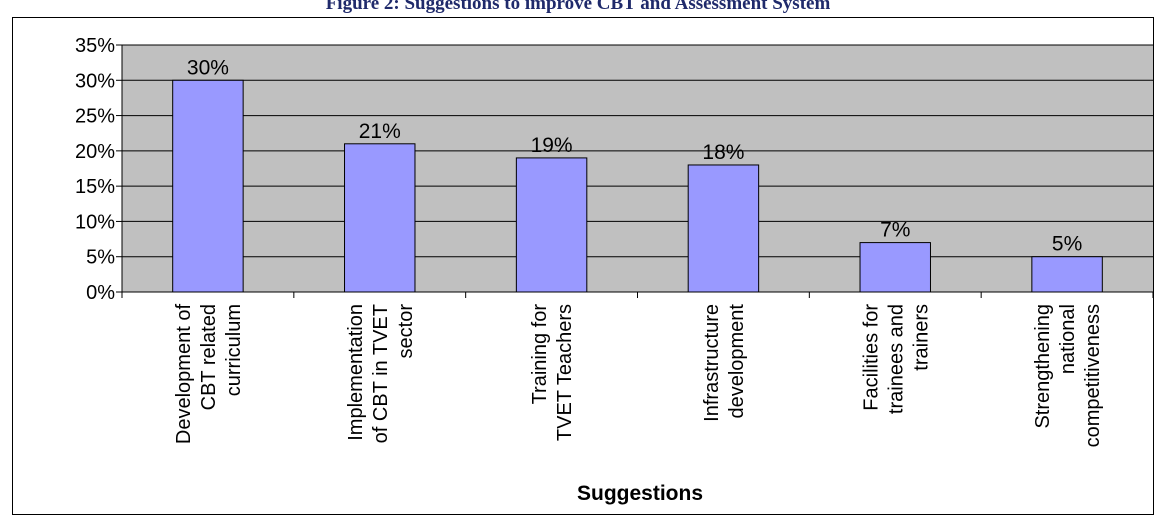  What do you see at coordinates (100, 258) in the screenshot?
I see `y-tick-label: 5%` at bounding box center [100, 258].